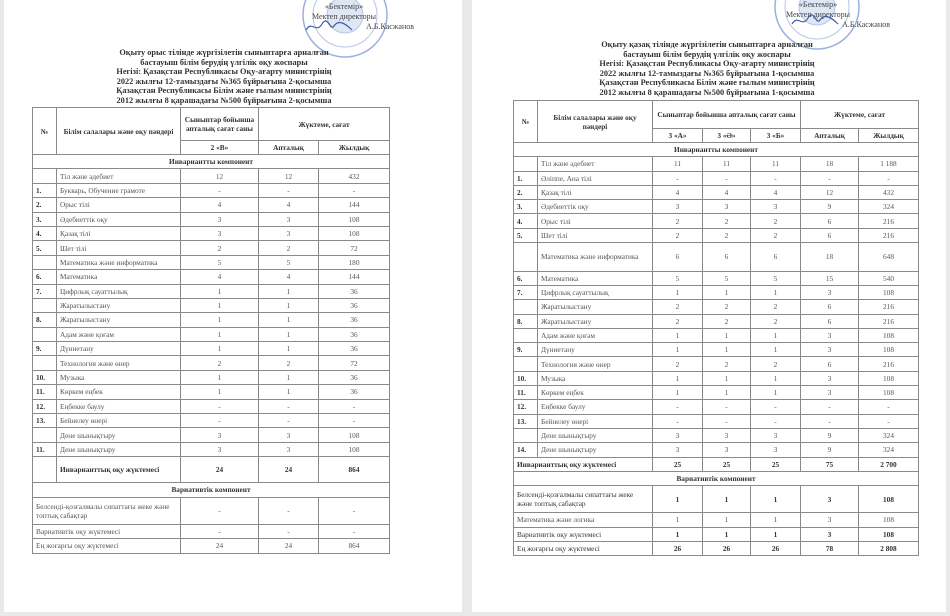  I want to click on table-row: 4. Орыс тілі 2 2 2 6 216, so click(716, 221).